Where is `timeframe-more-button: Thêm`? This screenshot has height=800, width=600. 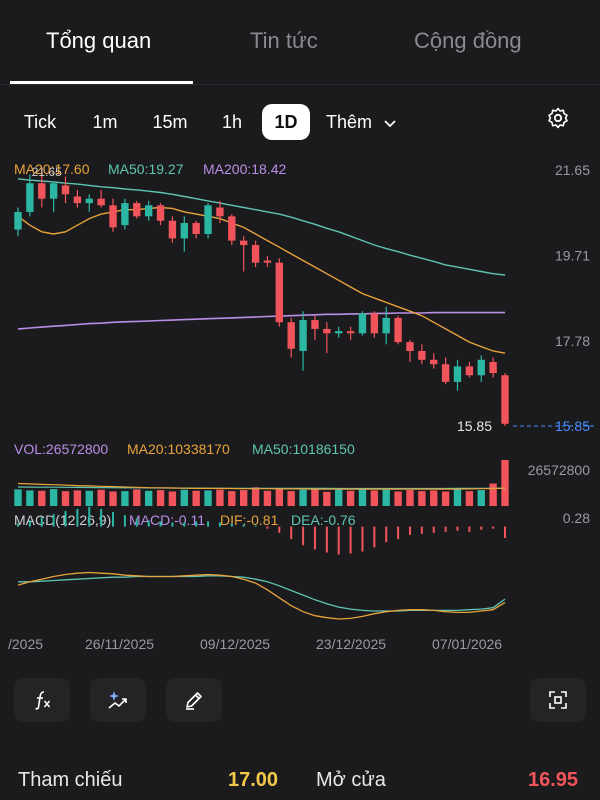
timeframe-more-button: Thêm is located at coordinates (368, 122).